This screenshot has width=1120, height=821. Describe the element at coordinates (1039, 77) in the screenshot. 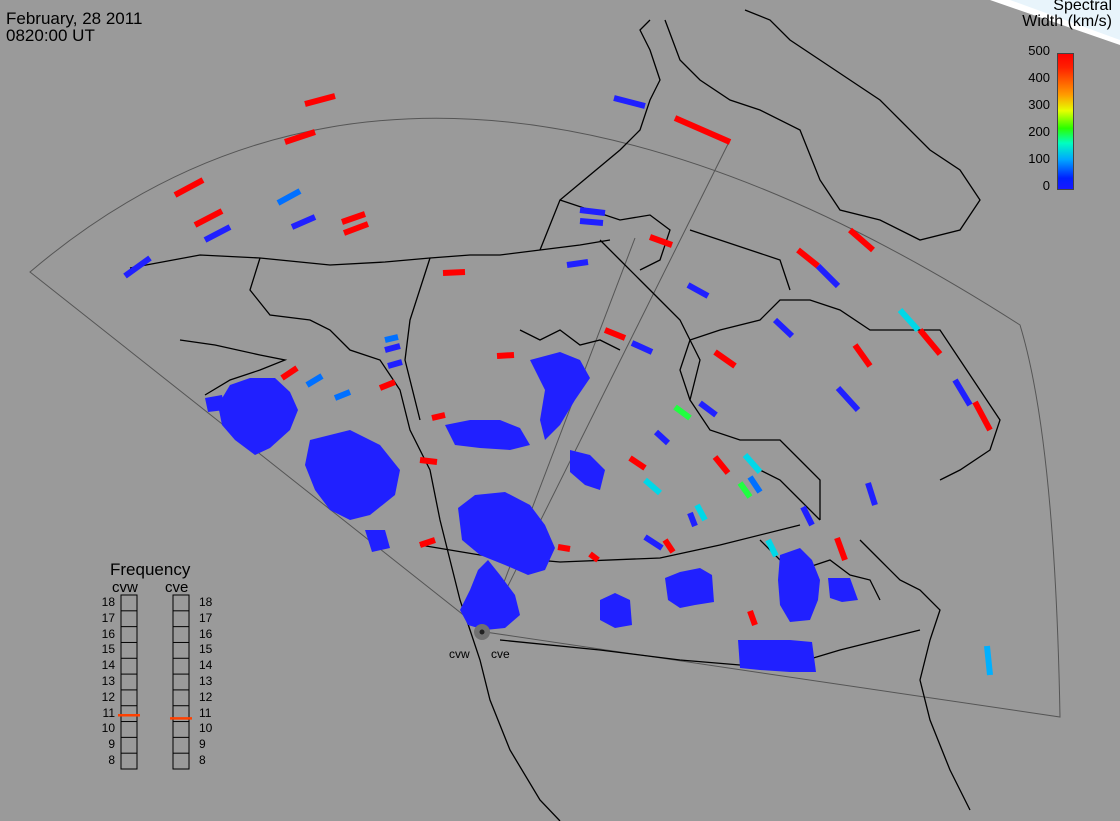

I see `colorbar-tick: 400` at that location.